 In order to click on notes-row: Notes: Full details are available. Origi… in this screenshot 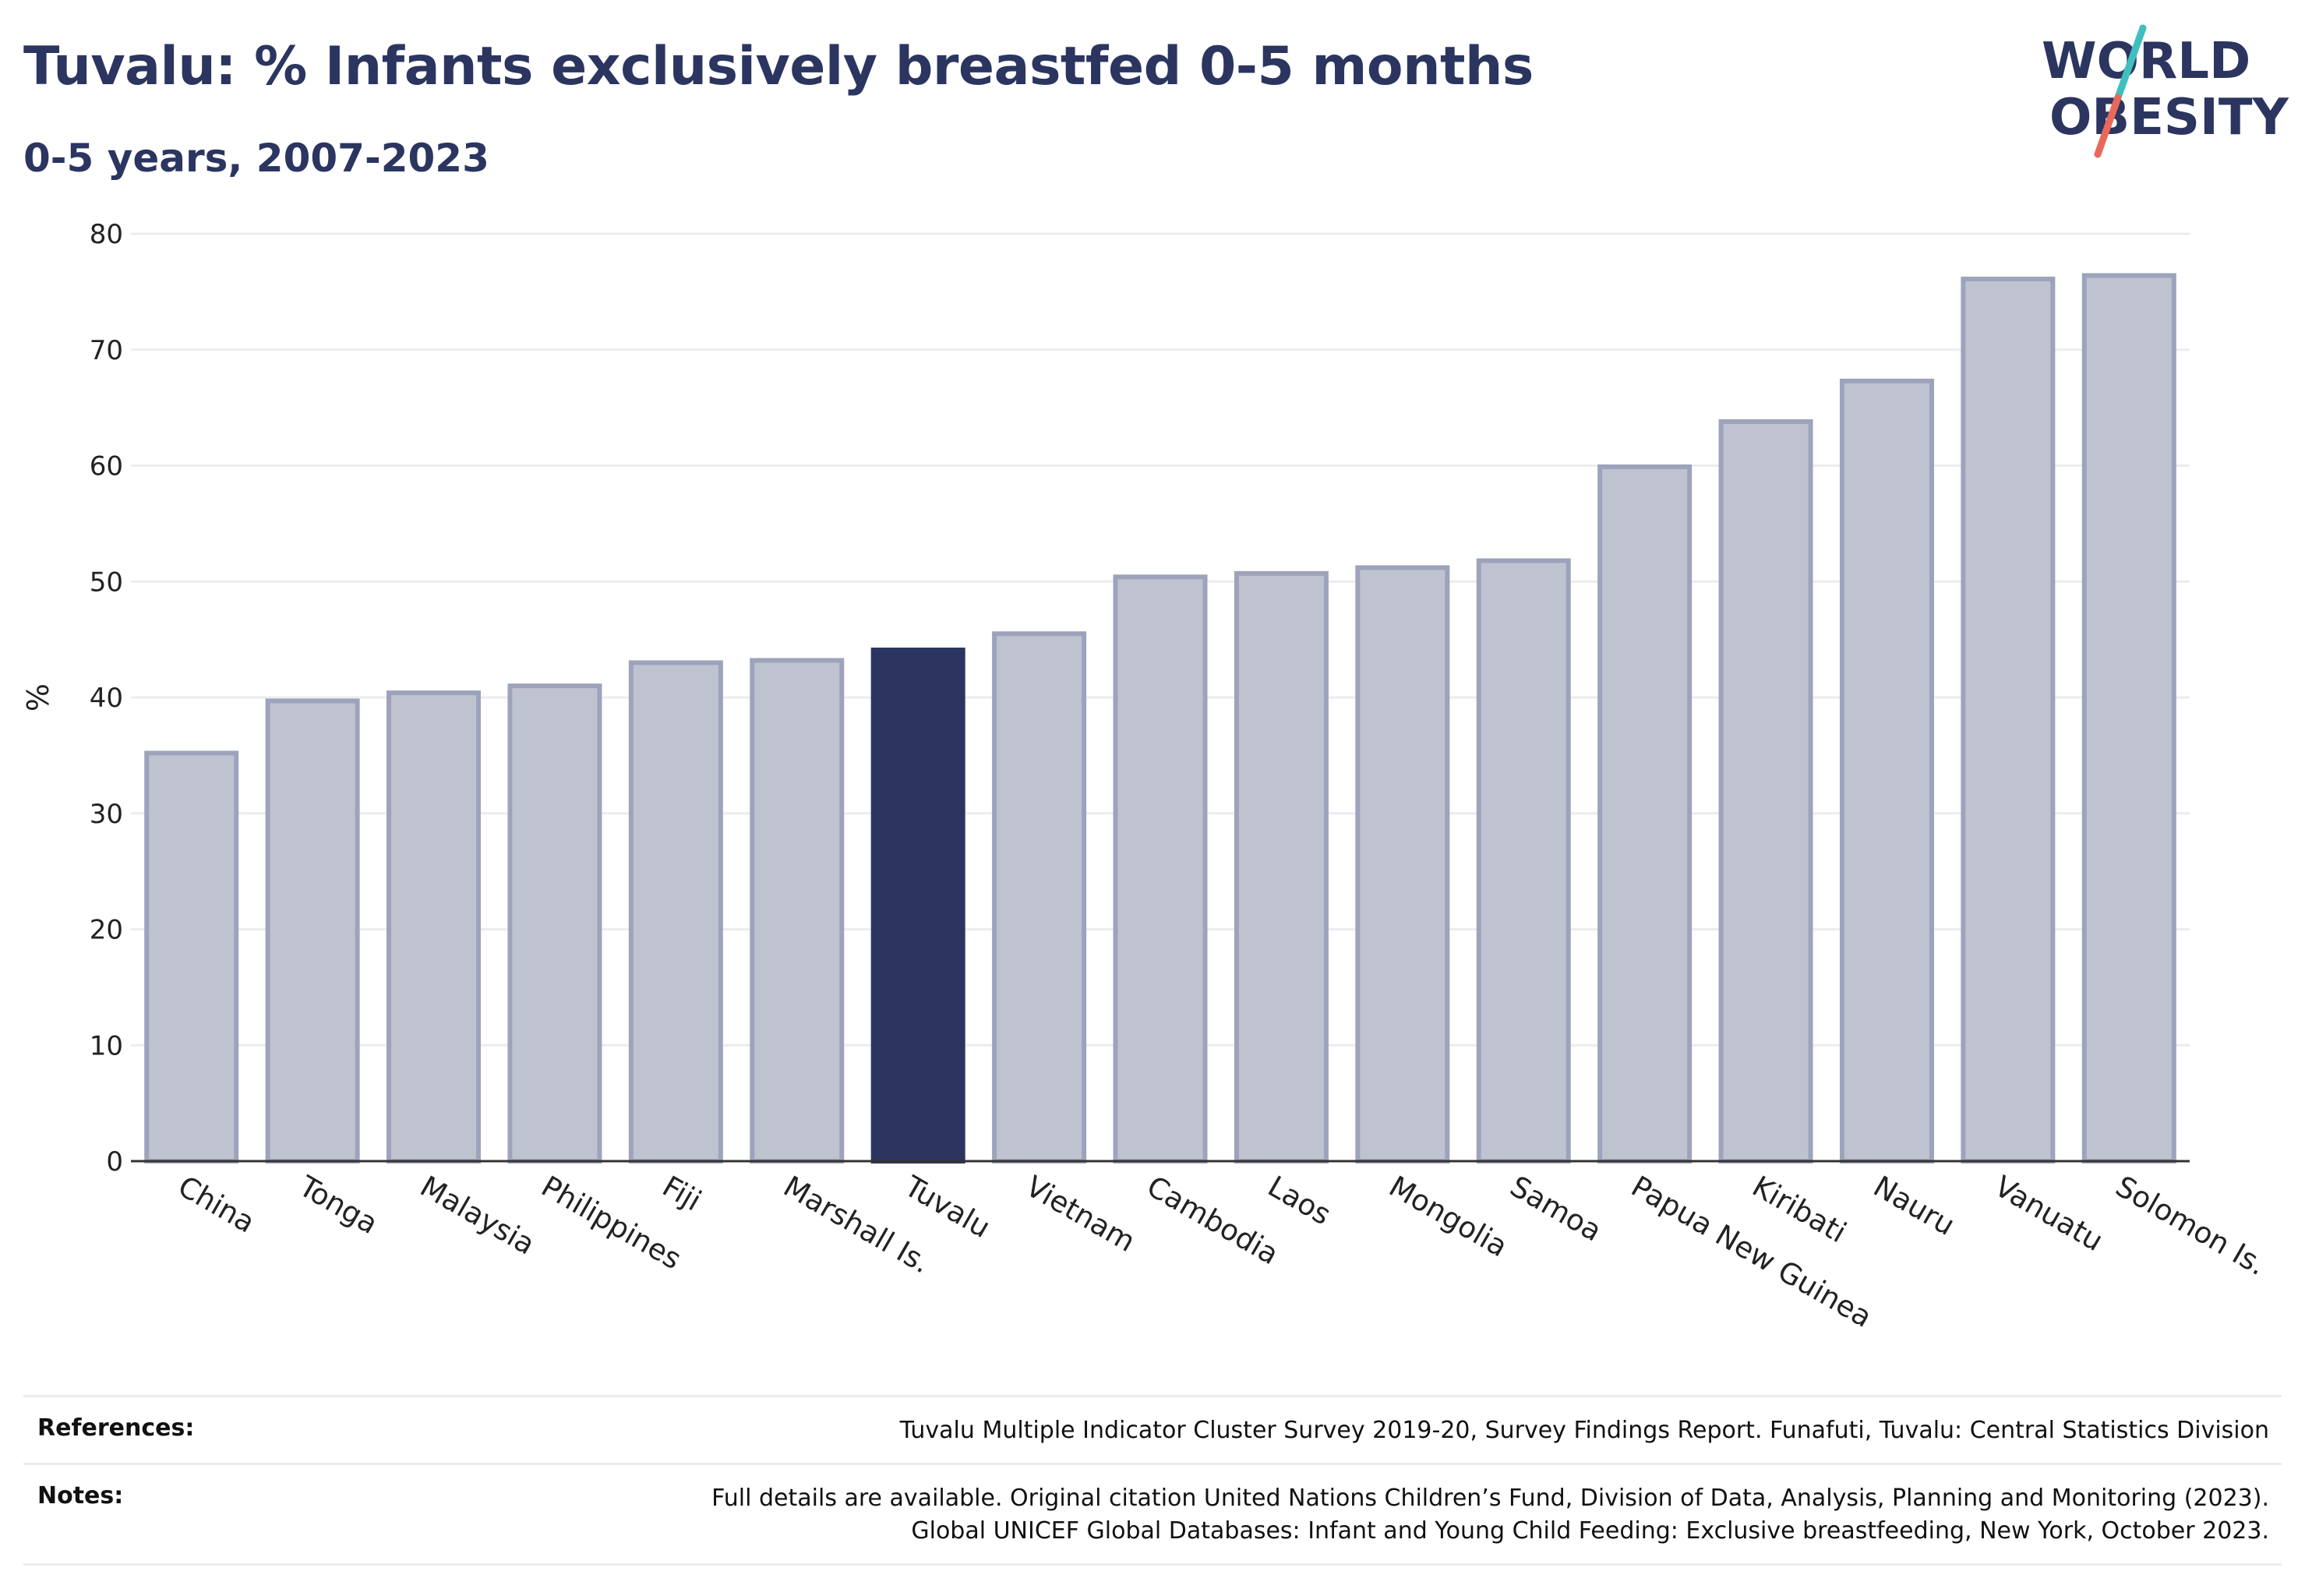, I will do `click(1152, 1514)`.